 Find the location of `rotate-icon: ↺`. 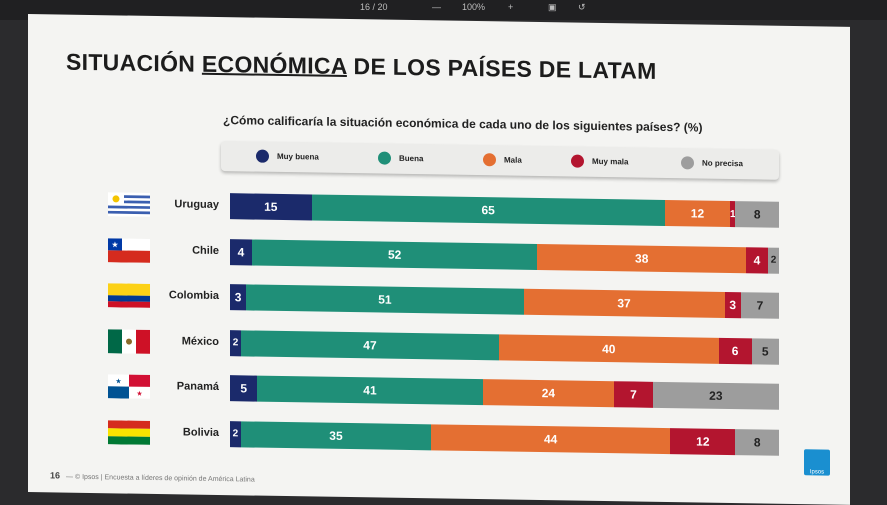

rotate-icon: ↺ is located at coordinates (582, 7).